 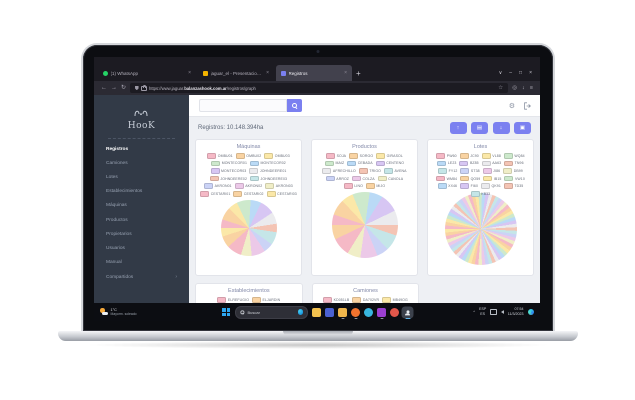 What do you see at coordinates (273, 163) in the screenshot?
I see `legend-label: MONTECOR02` at bounding box center [273, 163].